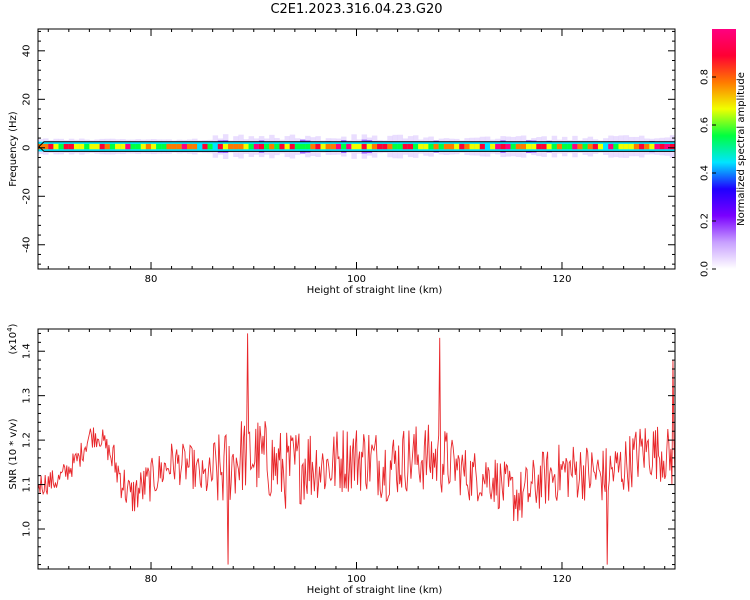 The width and height of the screenshot is (750, 600). I want to click on snr-y-tick-label: 1.1, so click(27, 485).